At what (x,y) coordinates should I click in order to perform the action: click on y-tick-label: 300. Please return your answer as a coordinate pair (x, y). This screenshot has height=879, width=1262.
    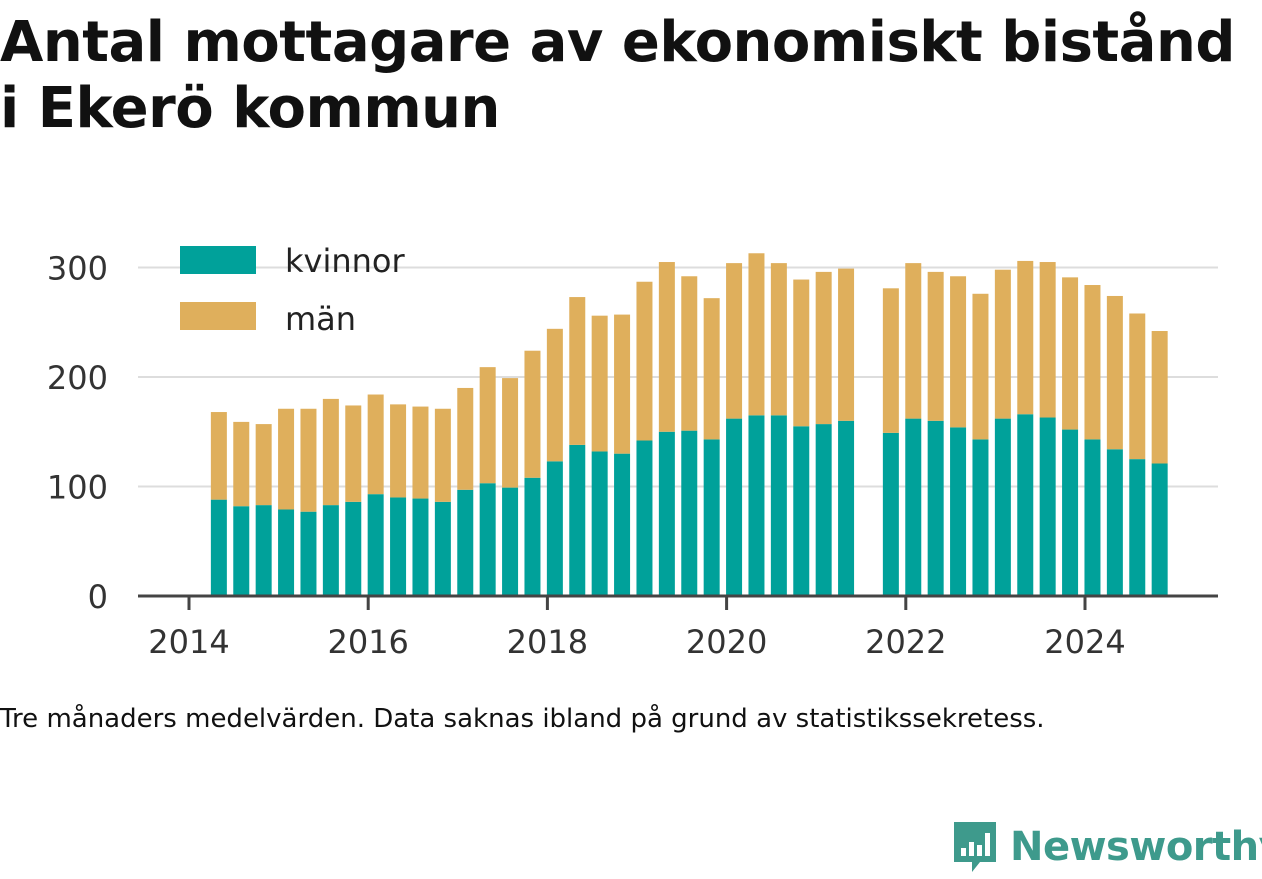
    Looking at the image, I should click on (77, 269).